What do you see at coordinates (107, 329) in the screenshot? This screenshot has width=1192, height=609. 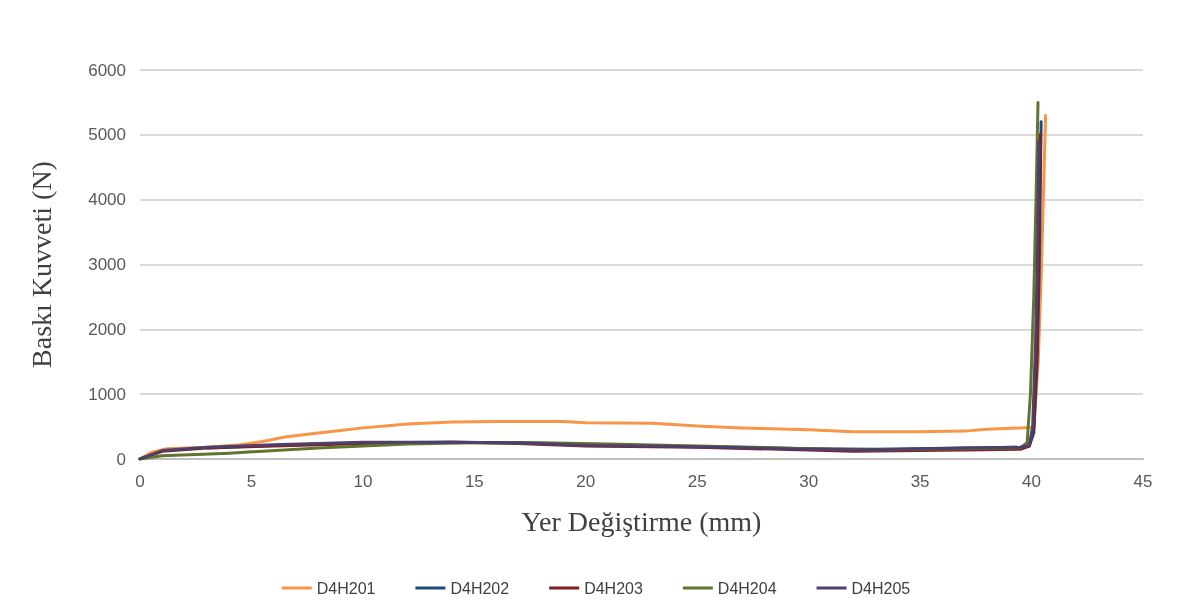 I see `y-tick-label: 2000` at bounding box center [107, 329].